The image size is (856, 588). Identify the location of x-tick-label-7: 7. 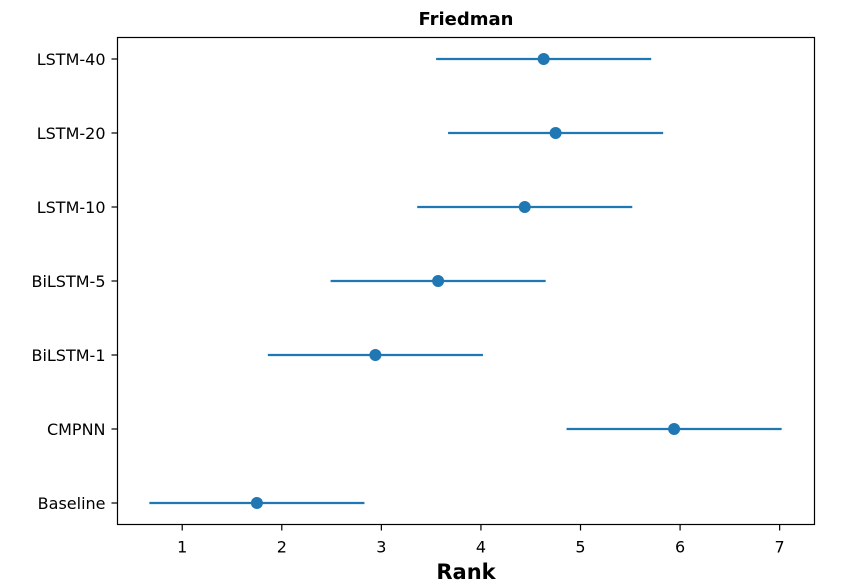
(780, 547).